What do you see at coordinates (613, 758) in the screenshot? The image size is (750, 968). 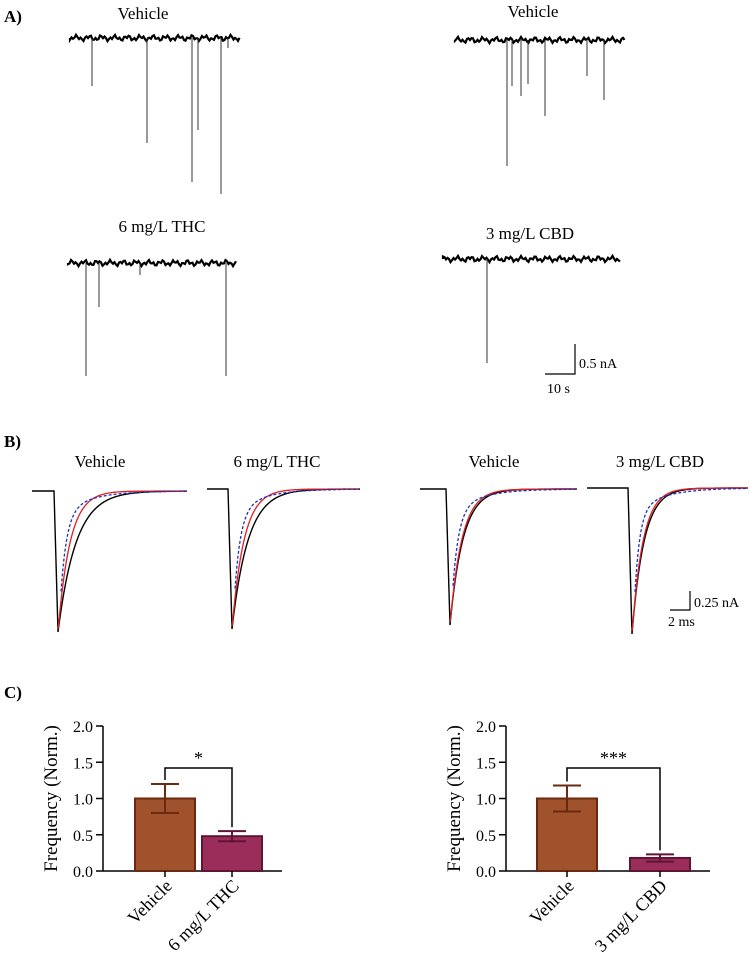 I see `significance-marker: ***` at bounding box center [613, 758].